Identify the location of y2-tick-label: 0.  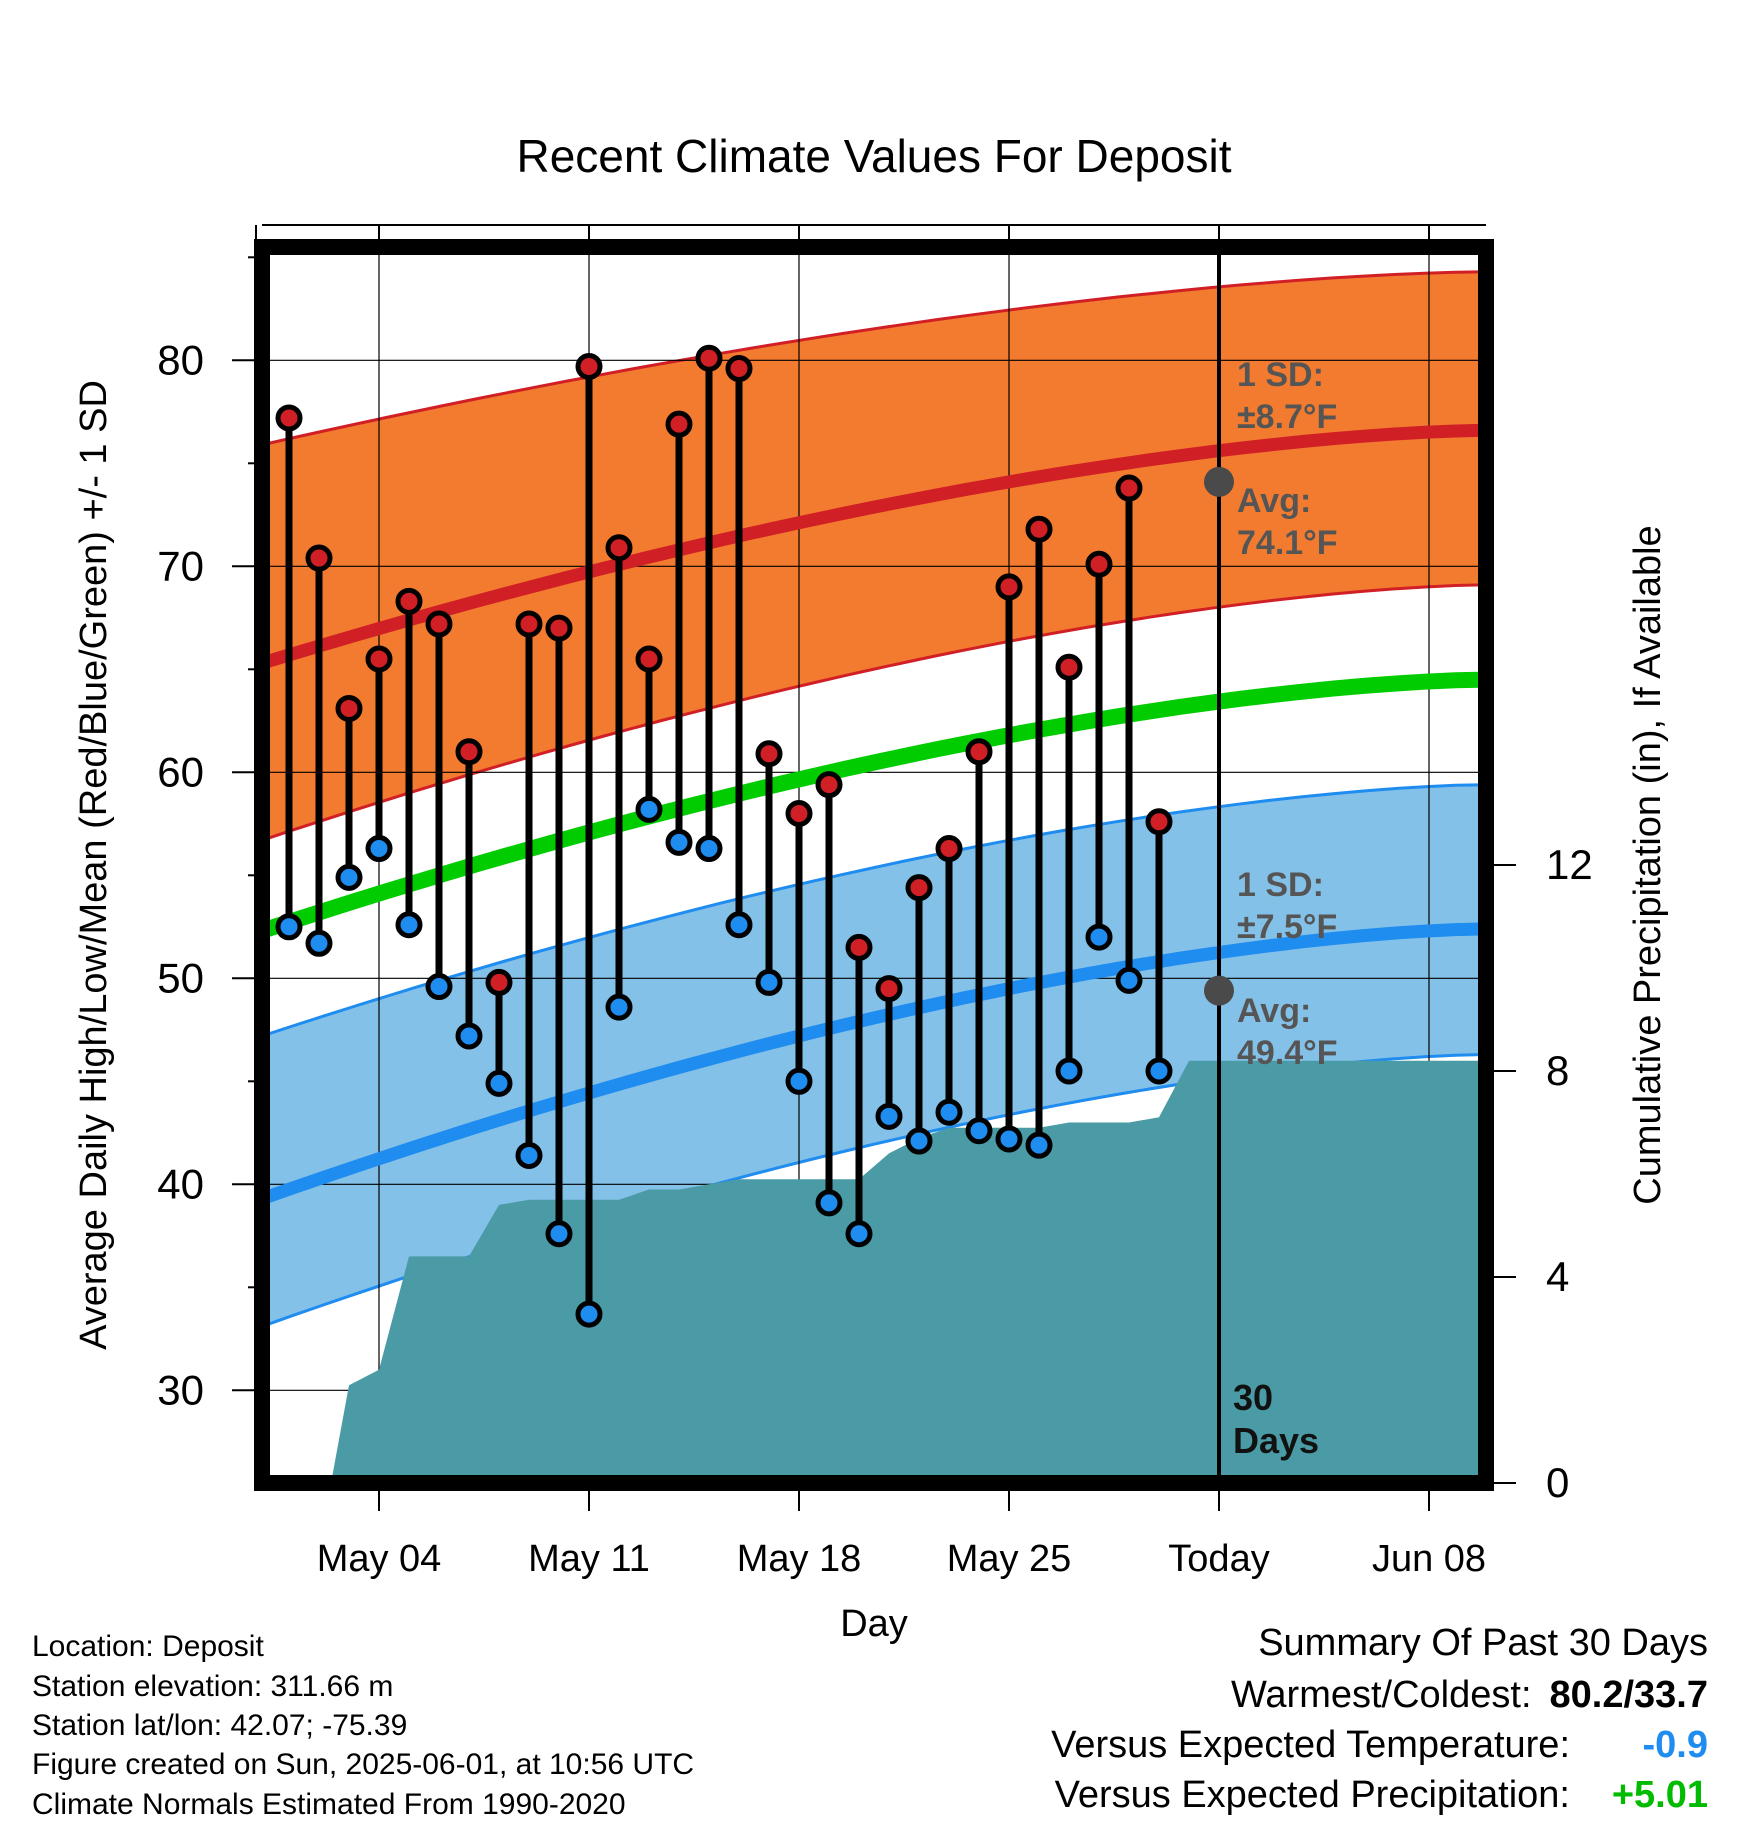
(1557, 1482).